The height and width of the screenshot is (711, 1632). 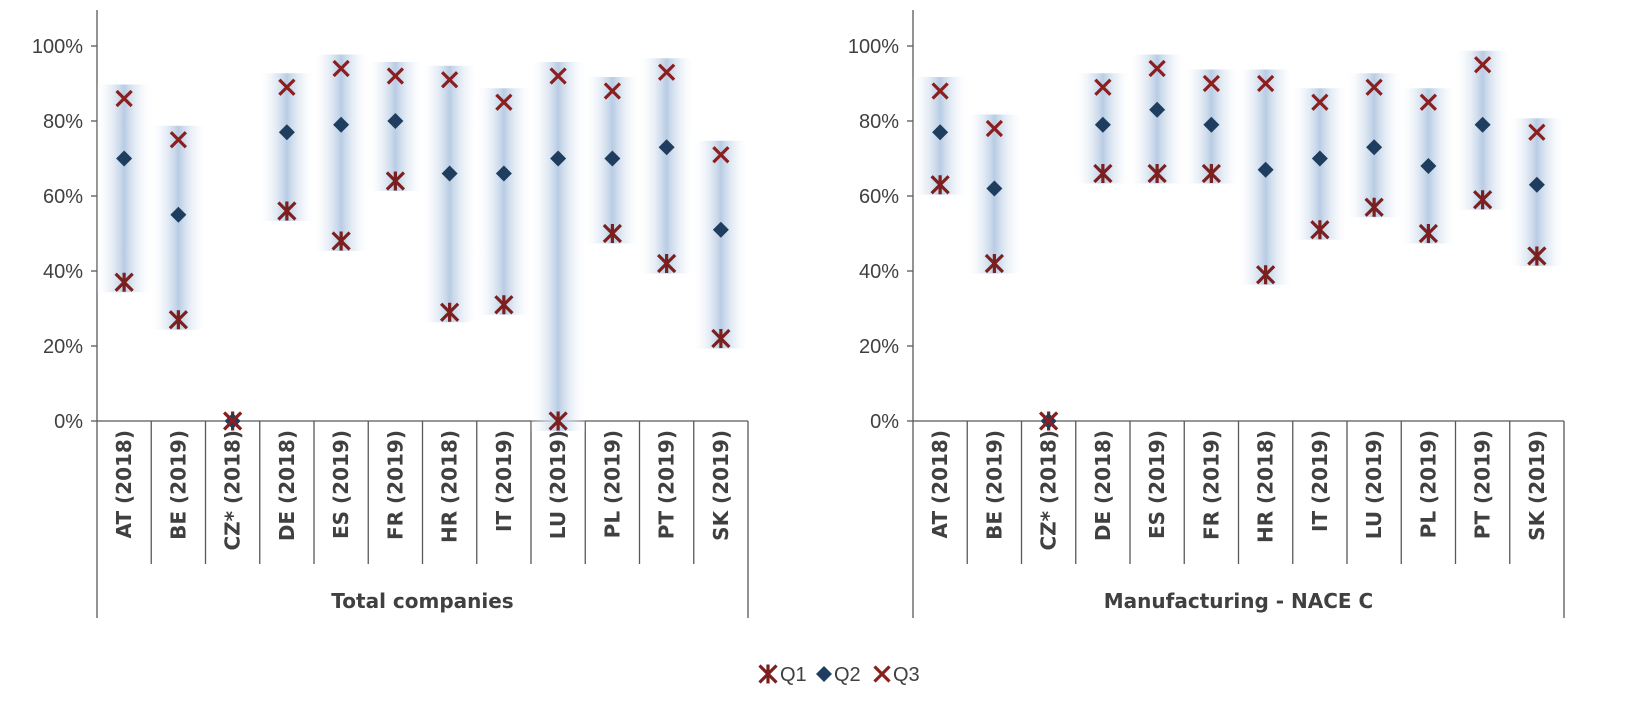 I want to click on y-tick-label: 80%, so click(x=63, y=122).